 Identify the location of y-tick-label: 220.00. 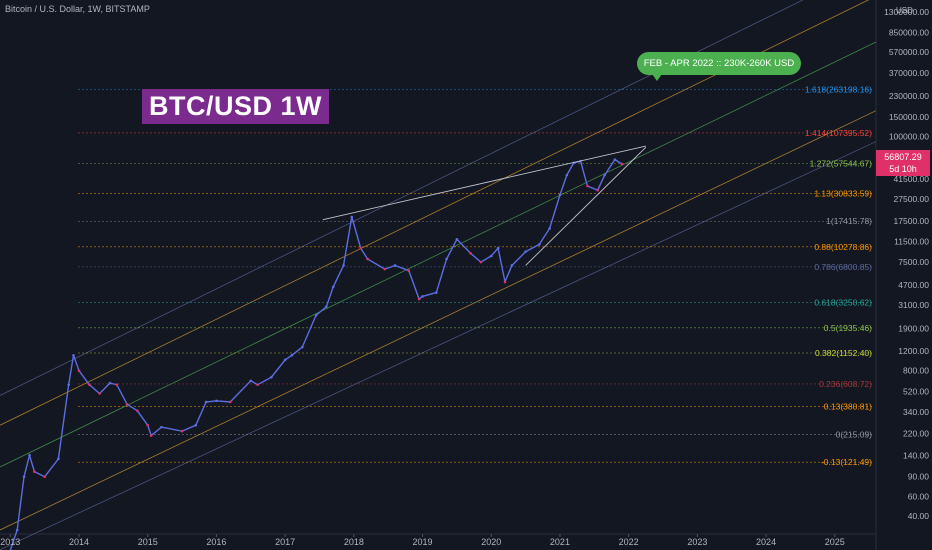
(916, 433).